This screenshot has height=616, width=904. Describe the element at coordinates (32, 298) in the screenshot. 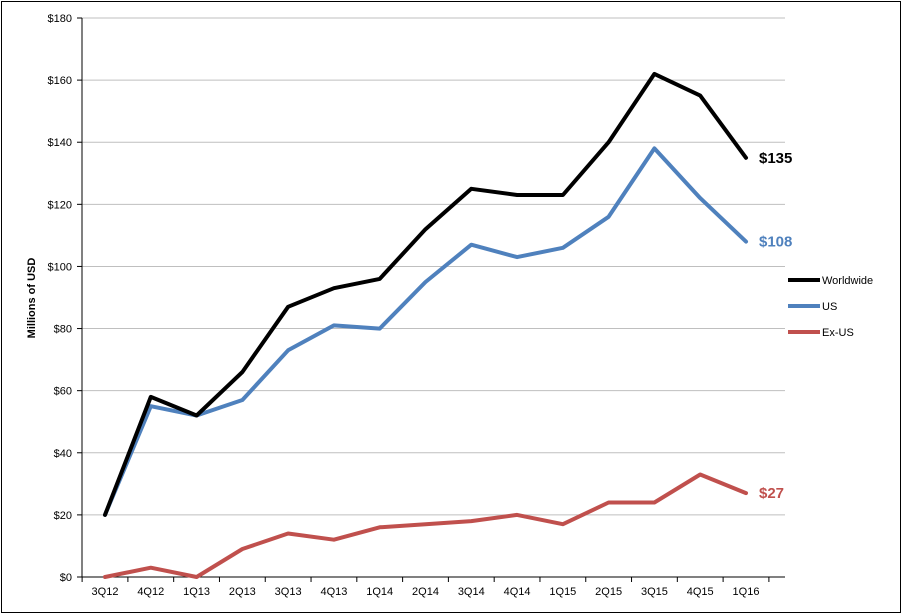

I see `y-axis-label: Millions of USD` at that location.